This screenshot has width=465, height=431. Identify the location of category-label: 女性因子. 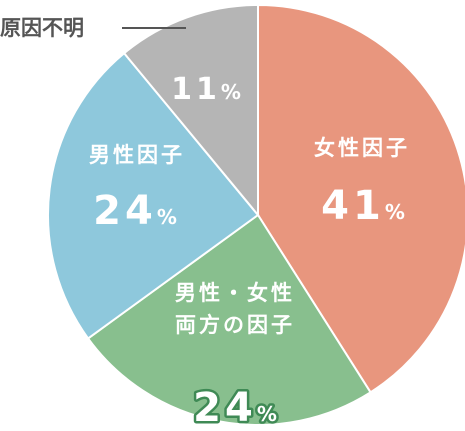
(362, 148).